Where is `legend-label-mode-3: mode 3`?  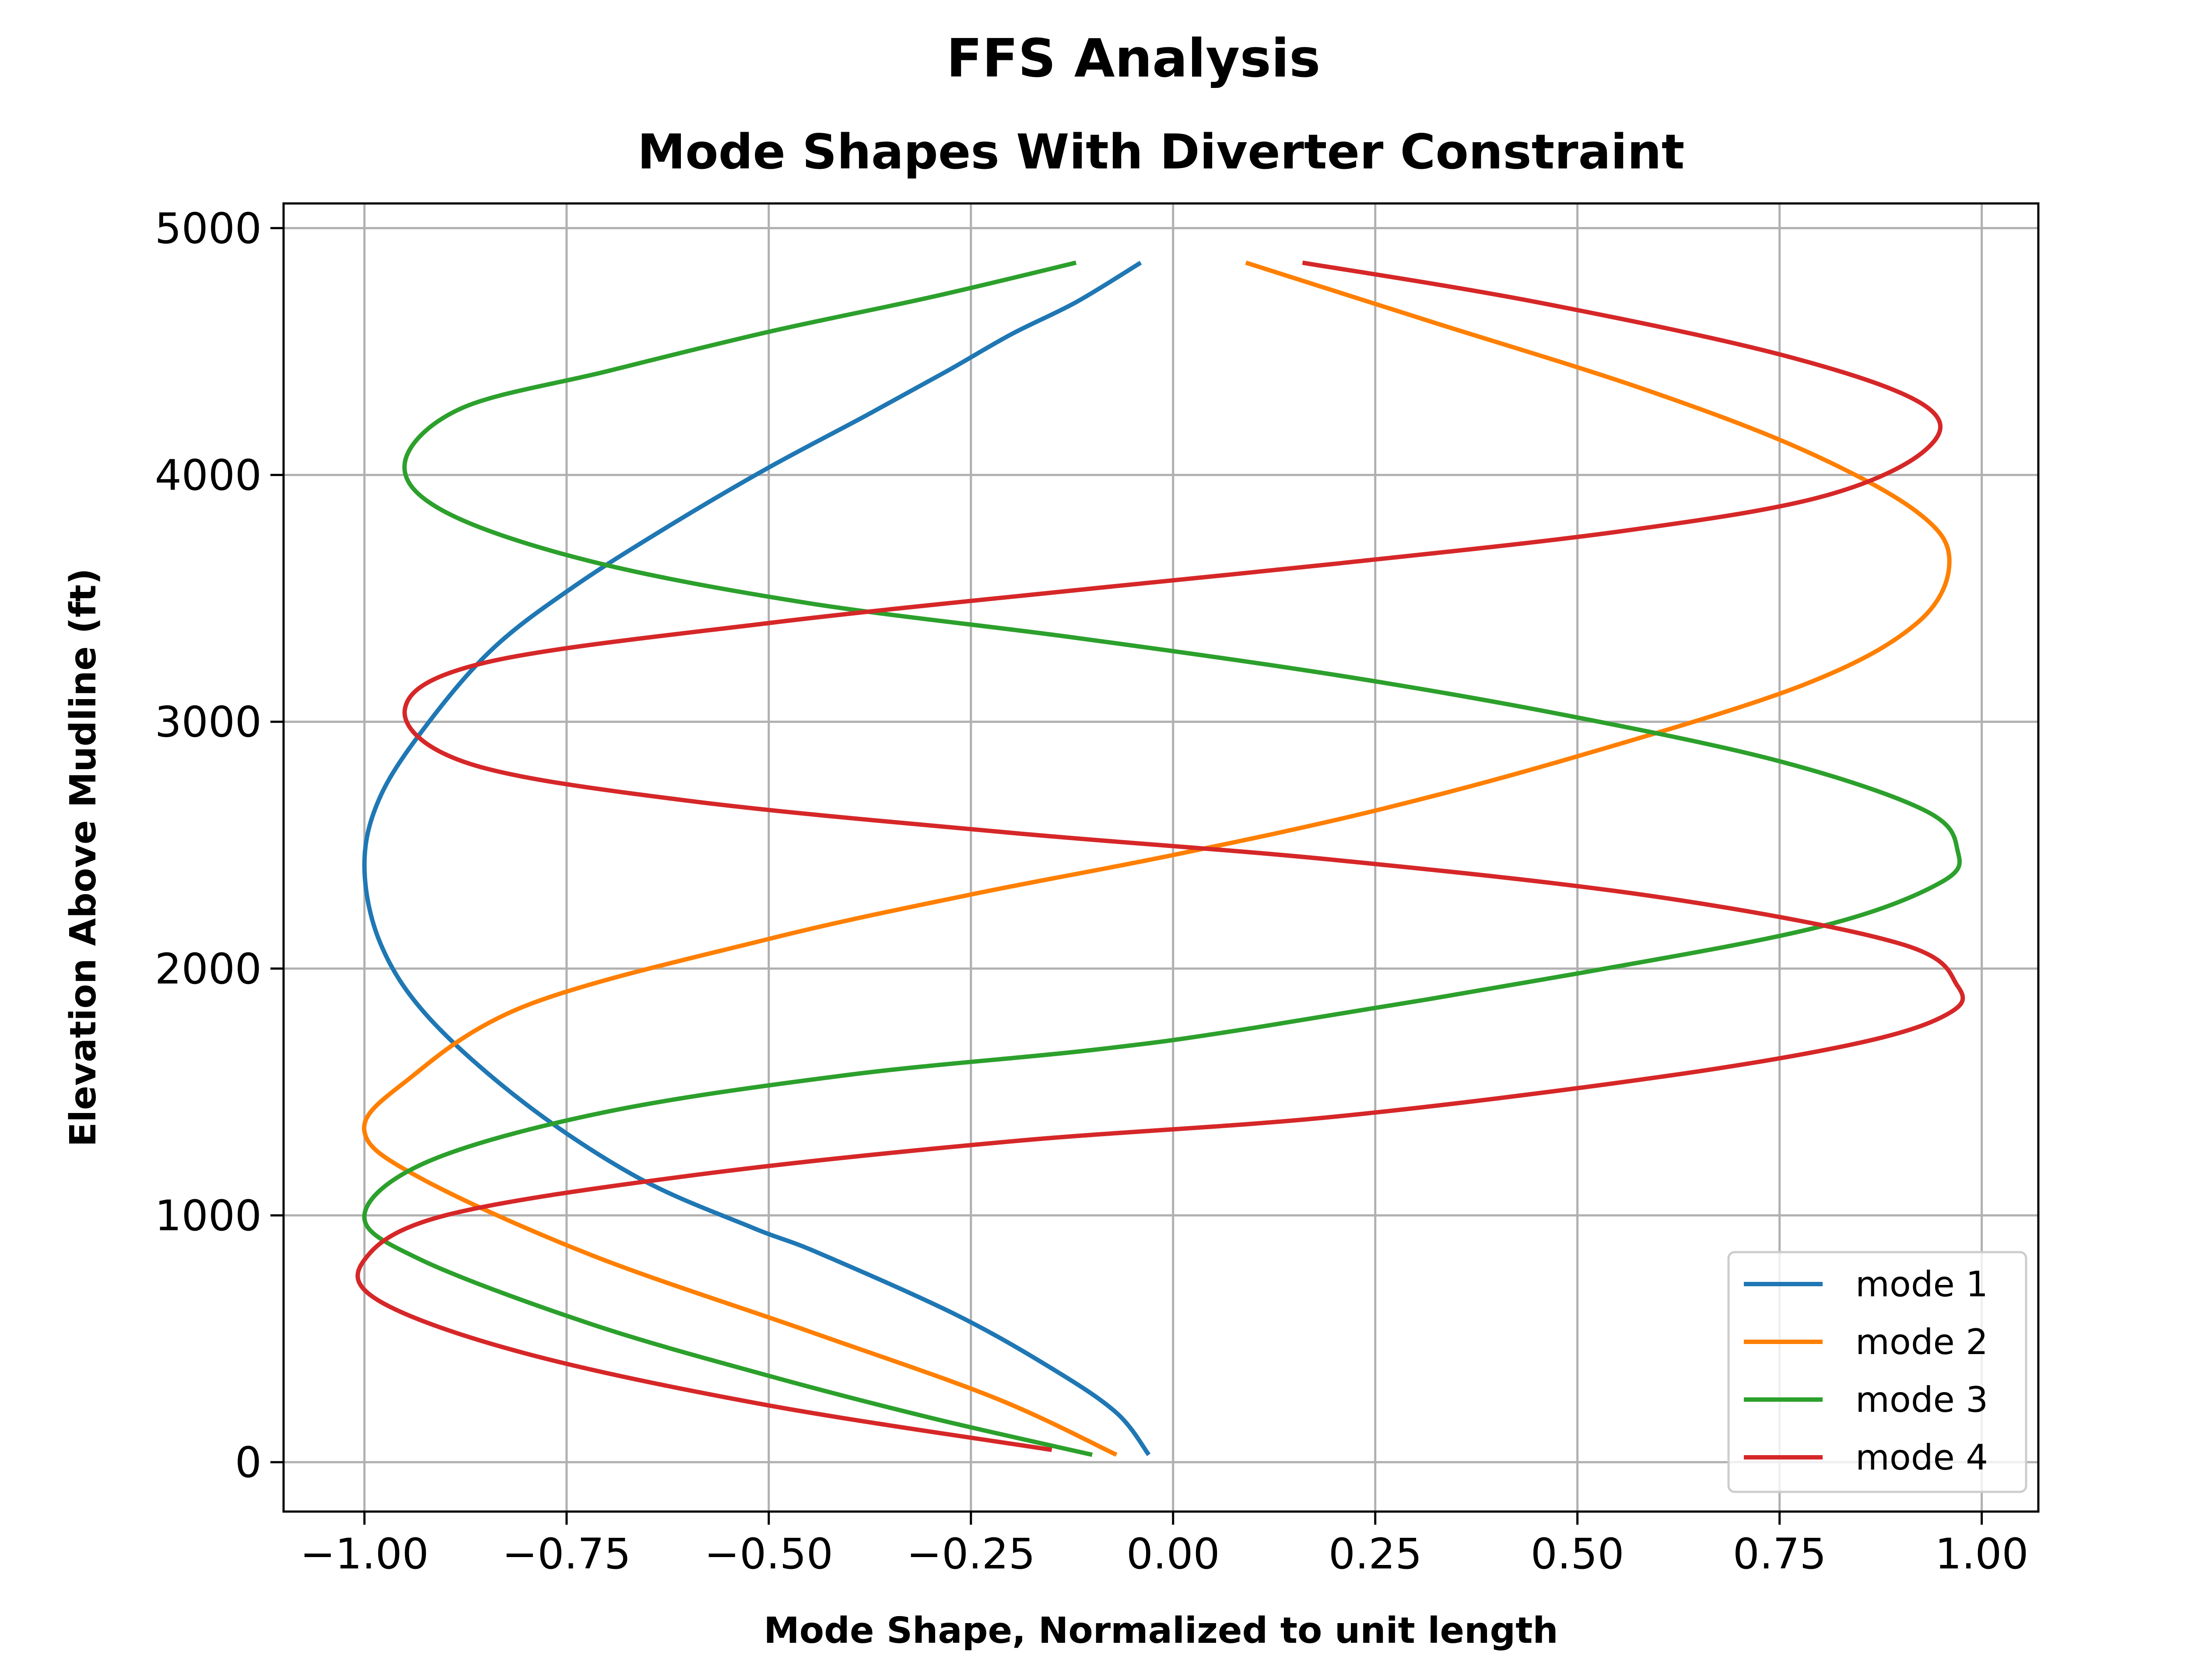
legend-label-mode-3: mode 3 is located at coordinates (1921, 1399).